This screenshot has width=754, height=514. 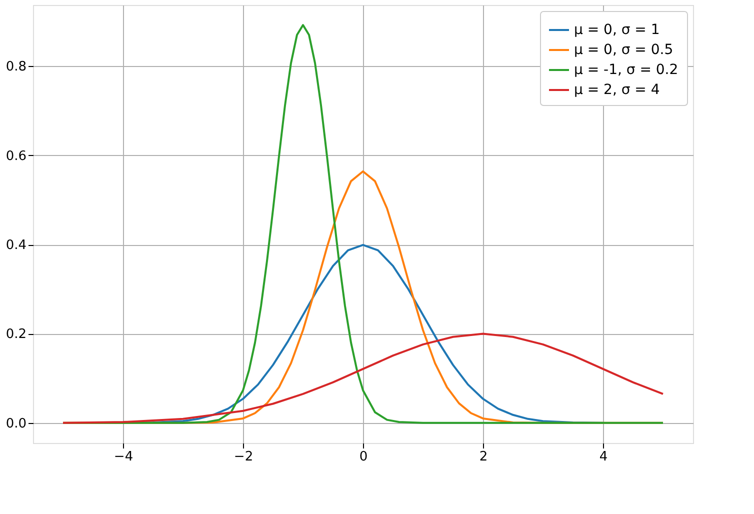 I want to click on legend-label: μ = 2, σ = 4, so click(x=617, y=90).